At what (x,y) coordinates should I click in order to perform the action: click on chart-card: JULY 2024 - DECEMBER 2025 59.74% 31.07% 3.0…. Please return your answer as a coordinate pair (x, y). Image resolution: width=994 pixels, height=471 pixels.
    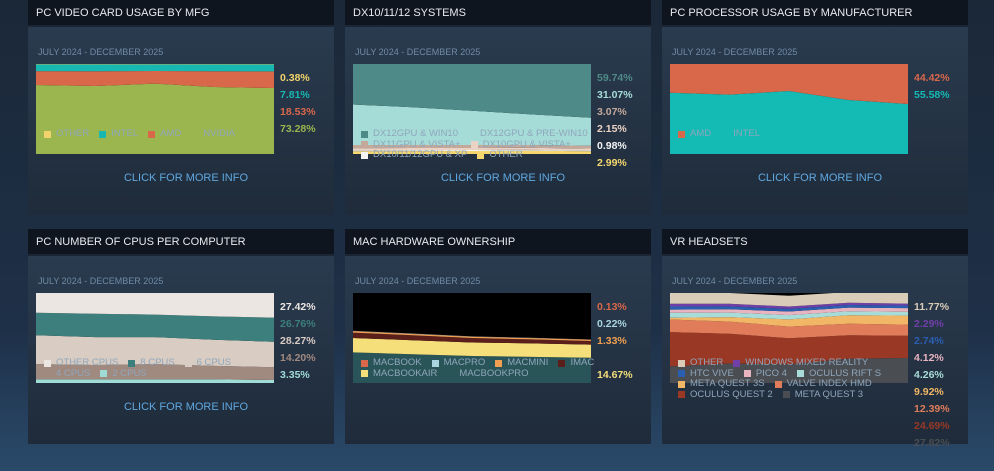
    Looking at the image, I should click on (498, 121).